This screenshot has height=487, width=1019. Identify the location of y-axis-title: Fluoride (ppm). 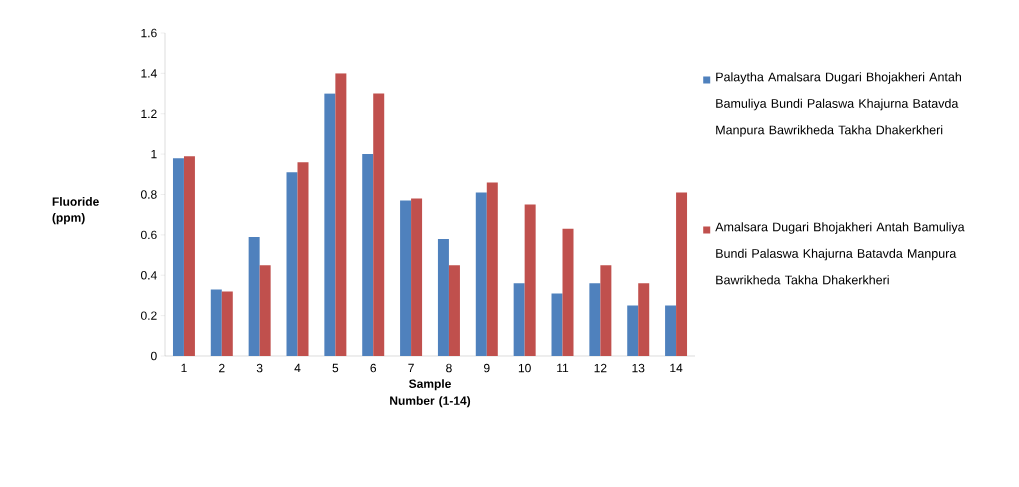
(75, 211).